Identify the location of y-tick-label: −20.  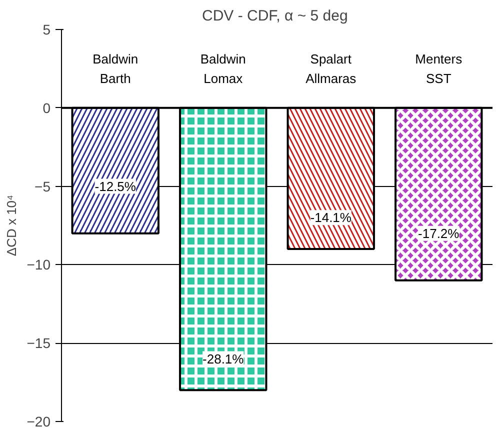
(38, 422).